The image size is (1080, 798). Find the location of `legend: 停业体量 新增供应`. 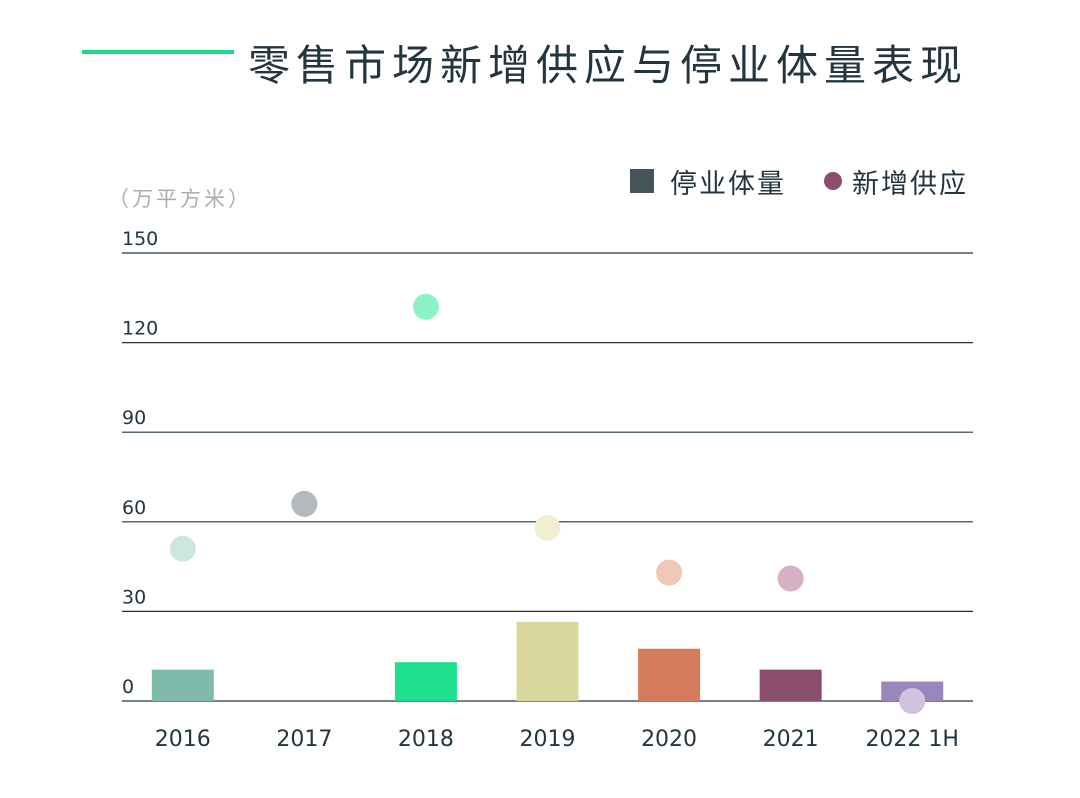

legend: 停业体量 新增供应 is located at coordinates (799, 181).